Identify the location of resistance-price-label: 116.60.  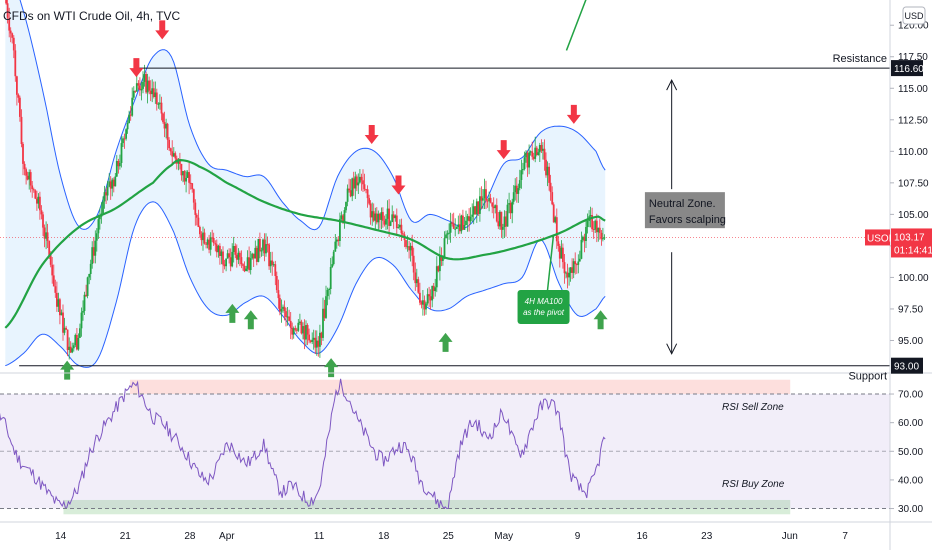
(909, 69).